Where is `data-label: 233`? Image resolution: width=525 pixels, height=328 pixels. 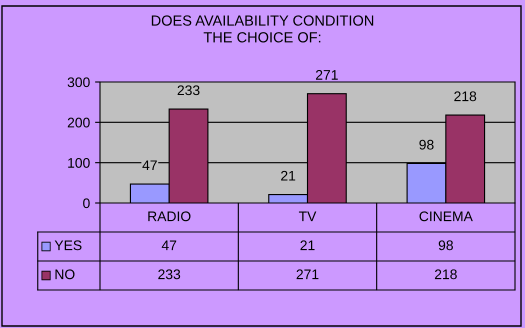 data-label: 233 is located at coordinates (169, 274).